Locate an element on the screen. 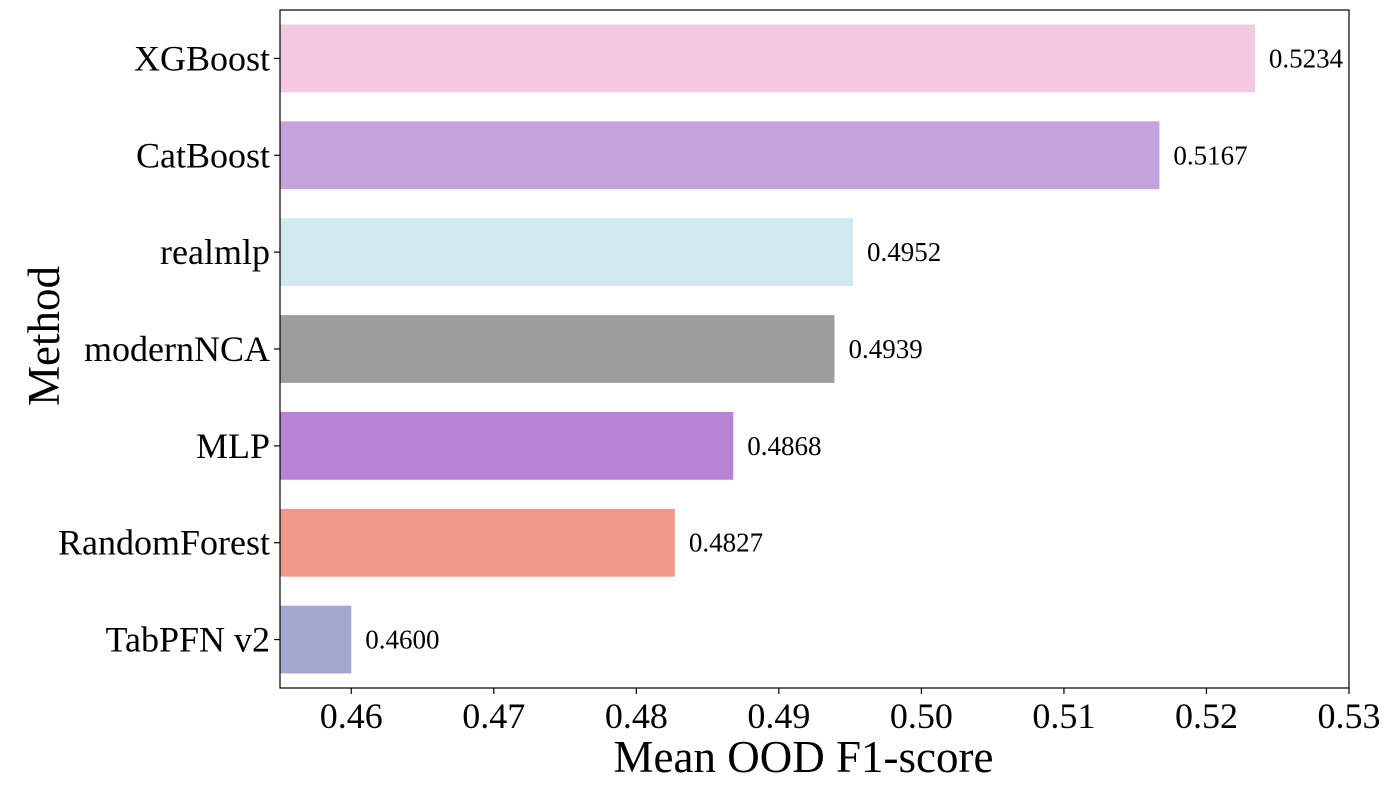  bar-modernnca is located at coordinates (557, 349).